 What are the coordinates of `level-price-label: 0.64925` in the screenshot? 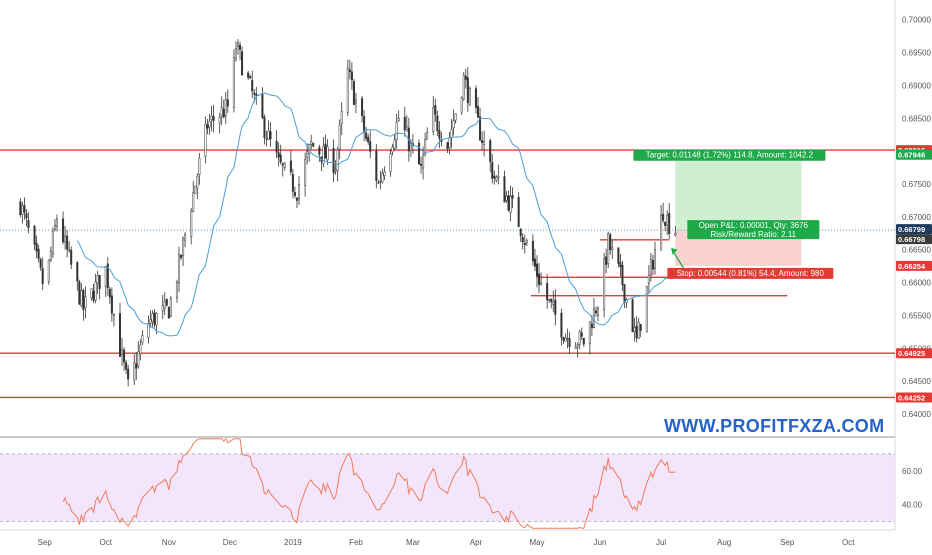 It's located at (911, 353).